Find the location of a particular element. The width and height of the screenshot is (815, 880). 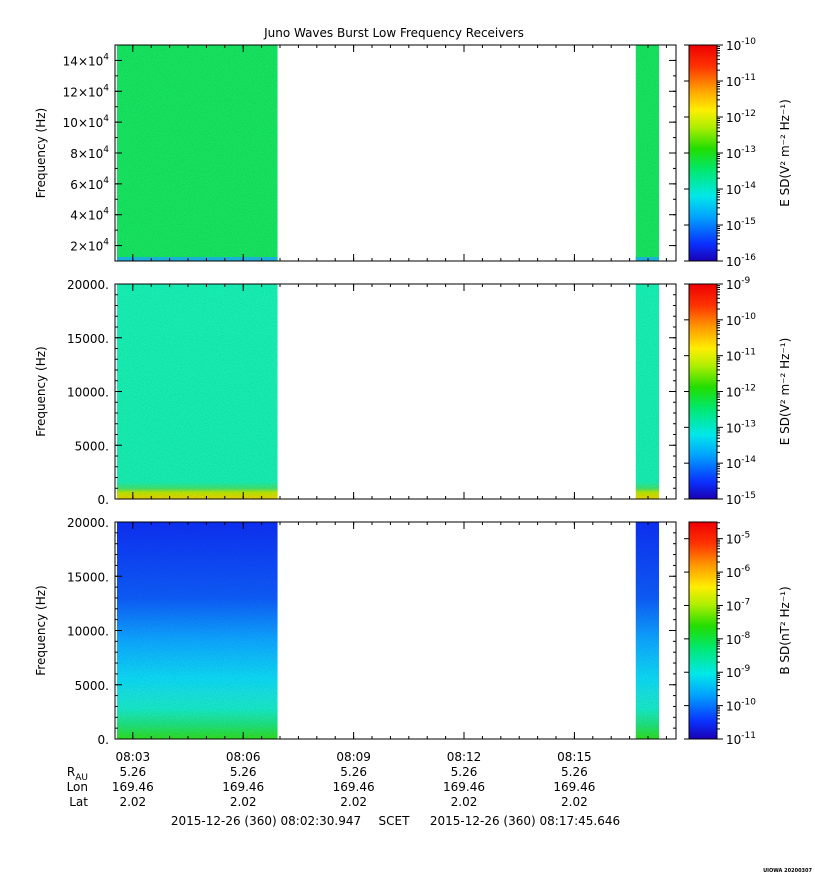

watermark: UIOWA 20200307 is located at coordinates (787, 871).